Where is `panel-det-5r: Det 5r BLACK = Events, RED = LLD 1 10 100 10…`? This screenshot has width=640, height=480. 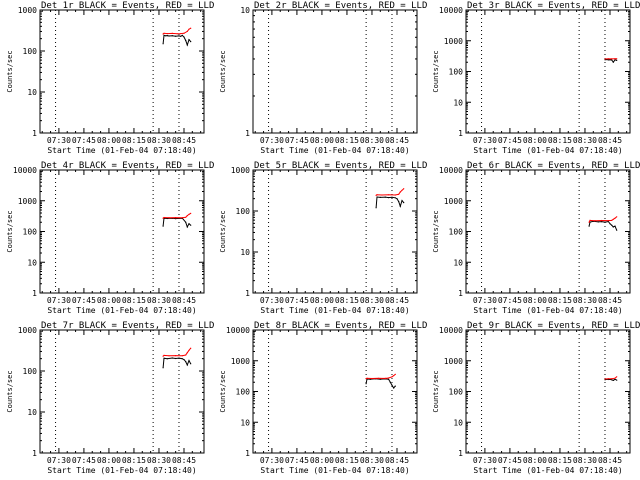 panel-det-5r: Det 5r BLACK = Events, RED = LLD 1 10 100 10… is located at coordinates (323, 238).